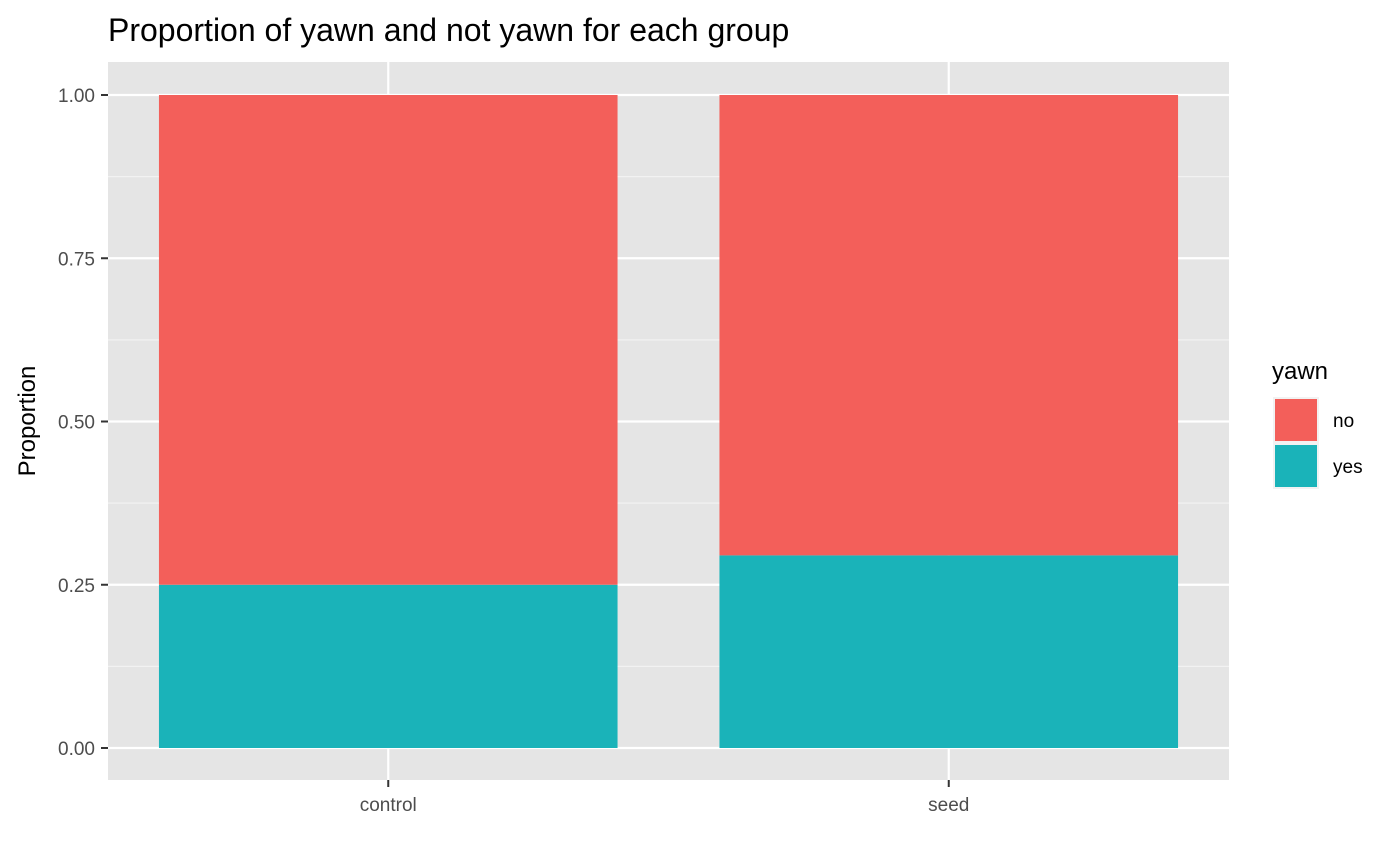 The image size is (1400, 866). What do you see at coordinates (1348, 467) in the screenshot?
I see `legend-label-yes: yes` at bounding box center [1348, 467].